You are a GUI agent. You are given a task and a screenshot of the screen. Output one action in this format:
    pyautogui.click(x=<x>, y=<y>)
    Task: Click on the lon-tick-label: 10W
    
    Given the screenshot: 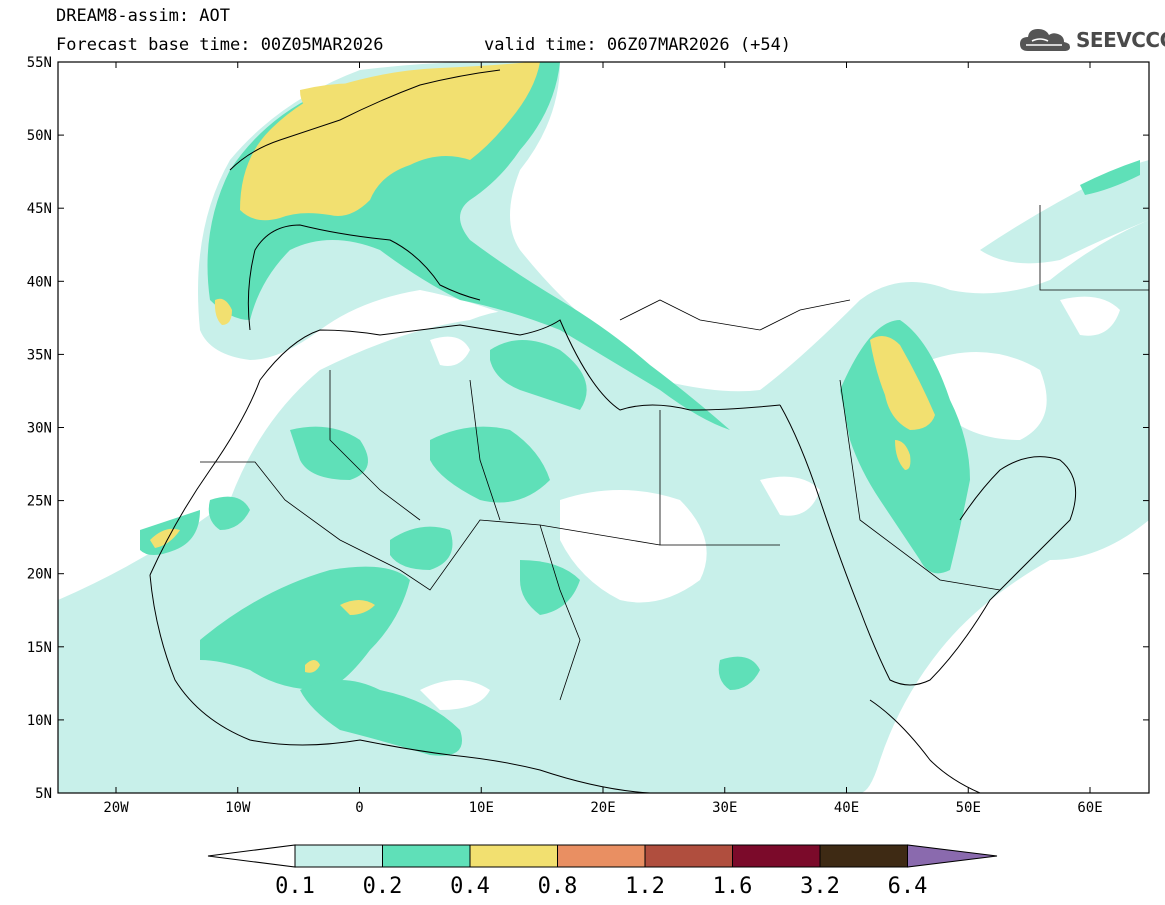 What is the action you would take?
    pyautogui.click(x=238, y=808)
    